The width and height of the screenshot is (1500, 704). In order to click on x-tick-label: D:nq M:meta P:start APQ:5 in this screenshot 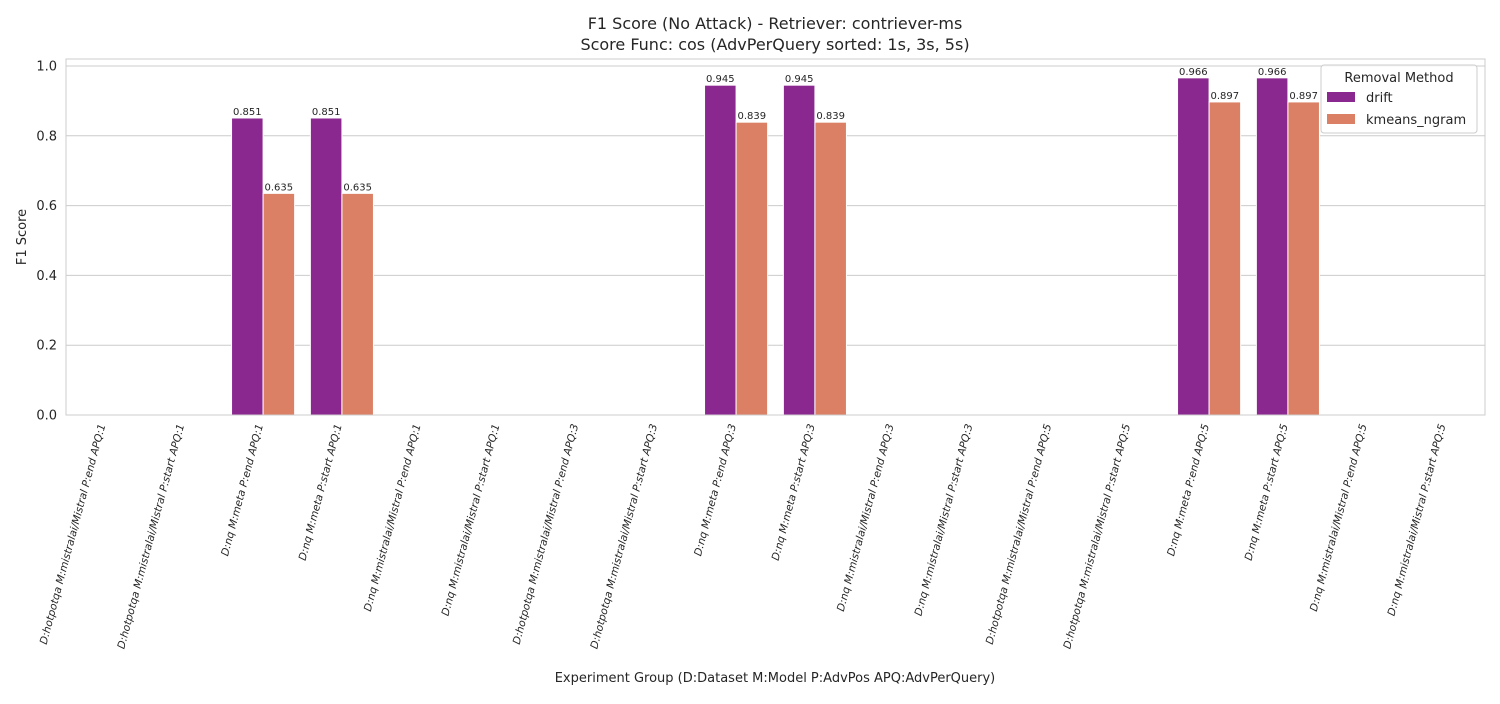, I will do `click(1267, 492)`.